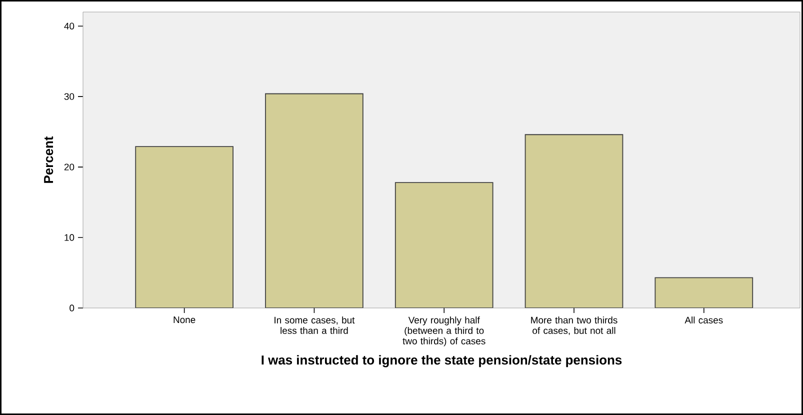 This screenshot has height=415, width=803. Describe the element at coordinates (69, 26) in the screenshot. I see `y-tick-label: 40` at that location.